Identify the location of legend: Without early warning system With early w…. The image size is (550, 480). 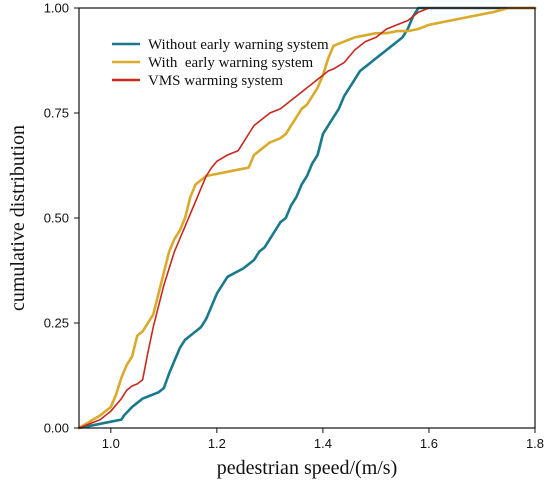
(220, 63).